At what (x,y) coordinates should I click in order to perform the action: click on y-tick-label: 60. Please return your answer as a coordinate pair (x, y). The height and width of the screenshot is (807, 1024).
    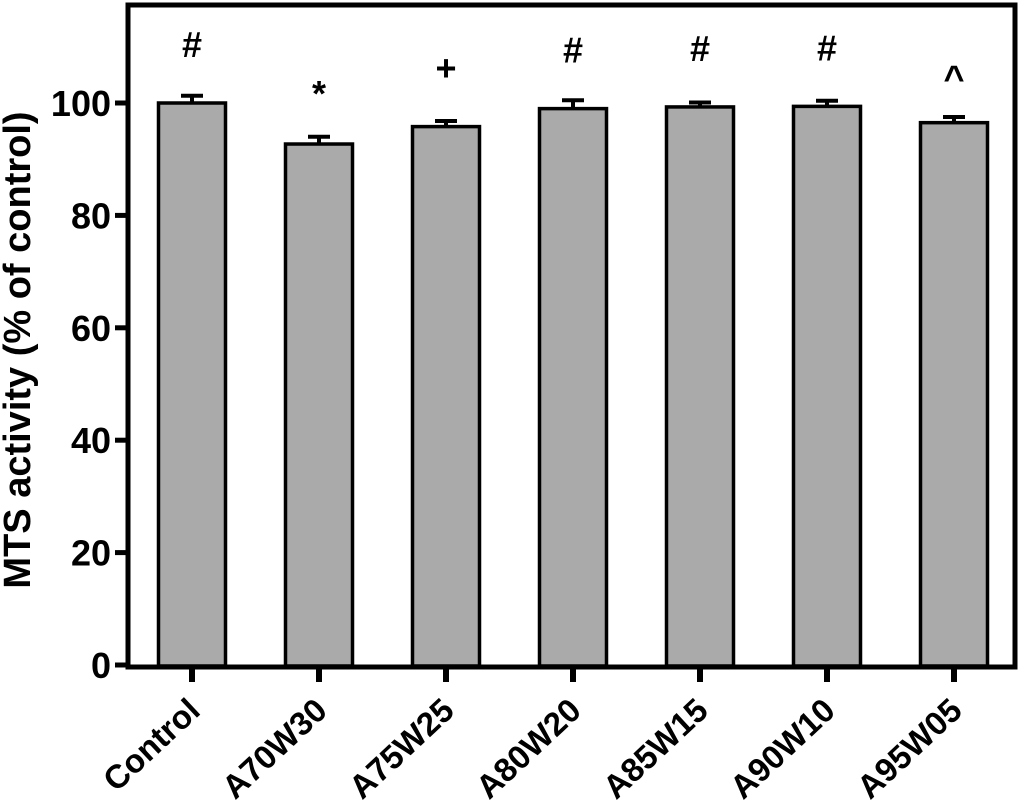
    Looking at the image, I should click on (91, 328).